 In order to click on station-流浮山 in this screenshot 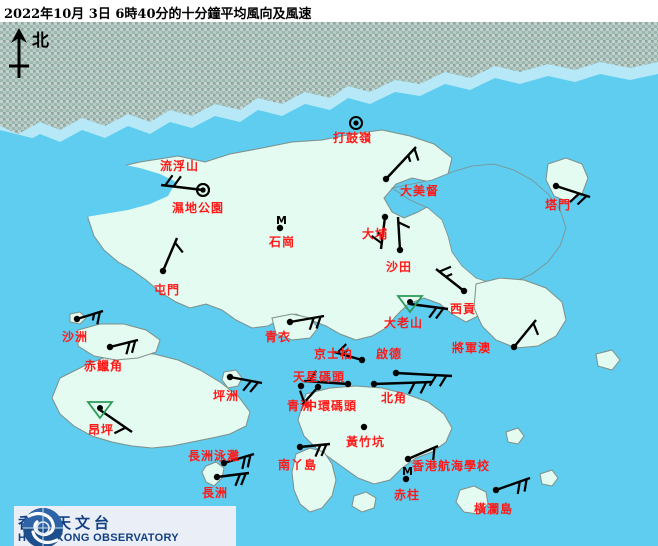, I will do `click(185, 185)`.